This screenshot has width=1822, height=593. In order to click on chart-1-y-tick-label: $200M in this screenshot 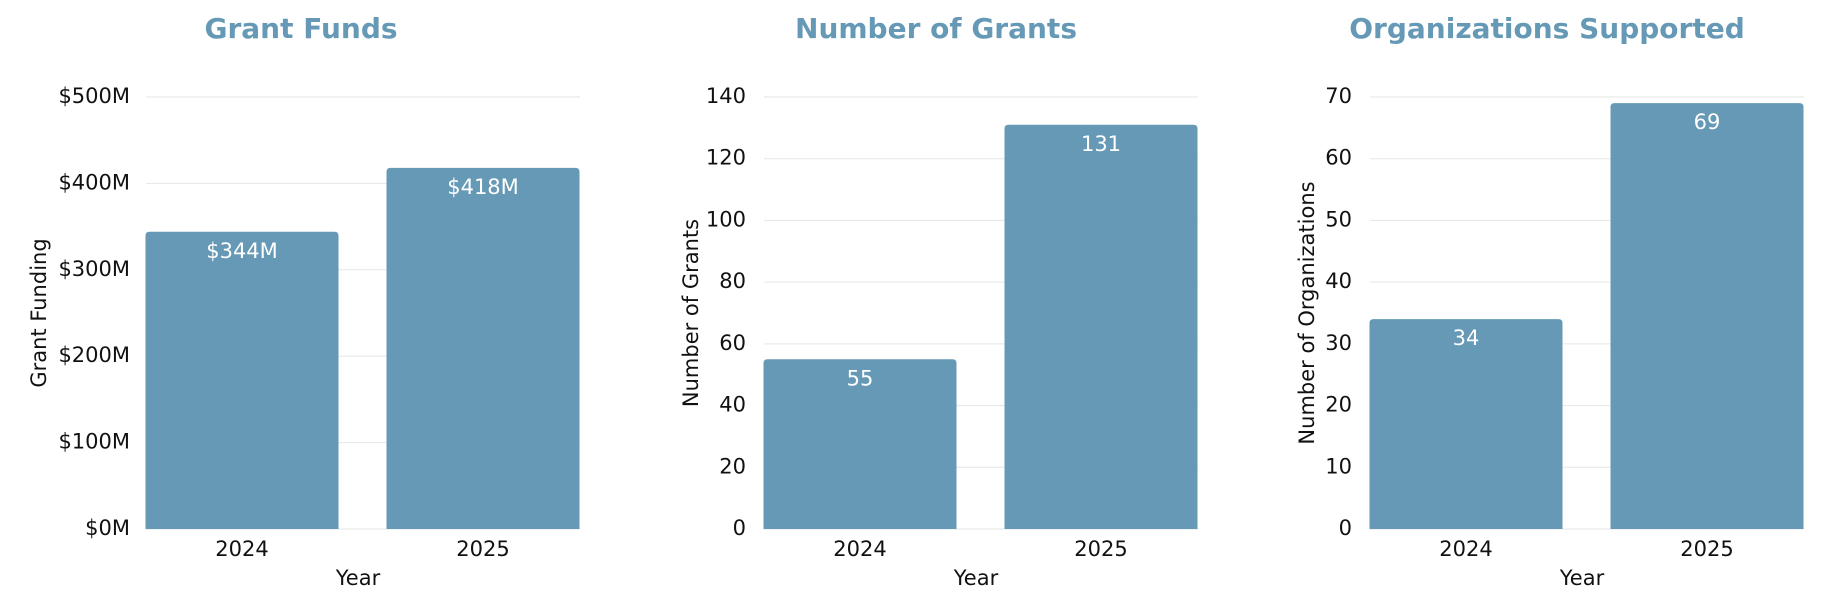, I will do `click(94, 355)`.